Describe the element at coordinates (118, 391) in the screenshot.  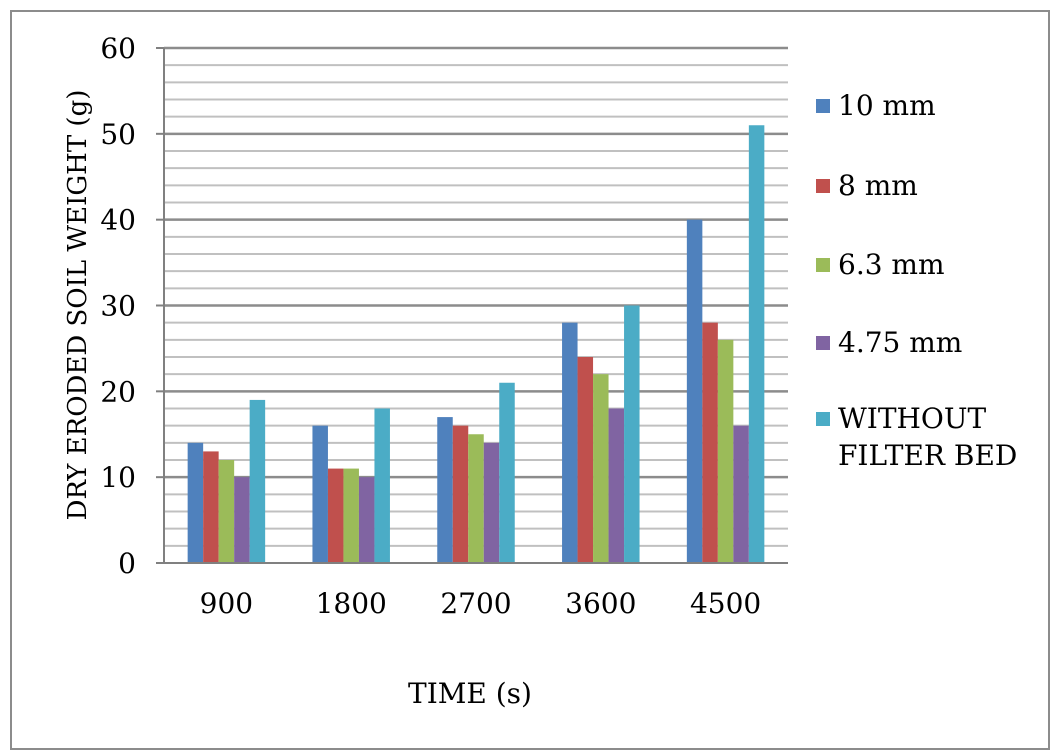
I see `y-tick-label: 20` at that location.